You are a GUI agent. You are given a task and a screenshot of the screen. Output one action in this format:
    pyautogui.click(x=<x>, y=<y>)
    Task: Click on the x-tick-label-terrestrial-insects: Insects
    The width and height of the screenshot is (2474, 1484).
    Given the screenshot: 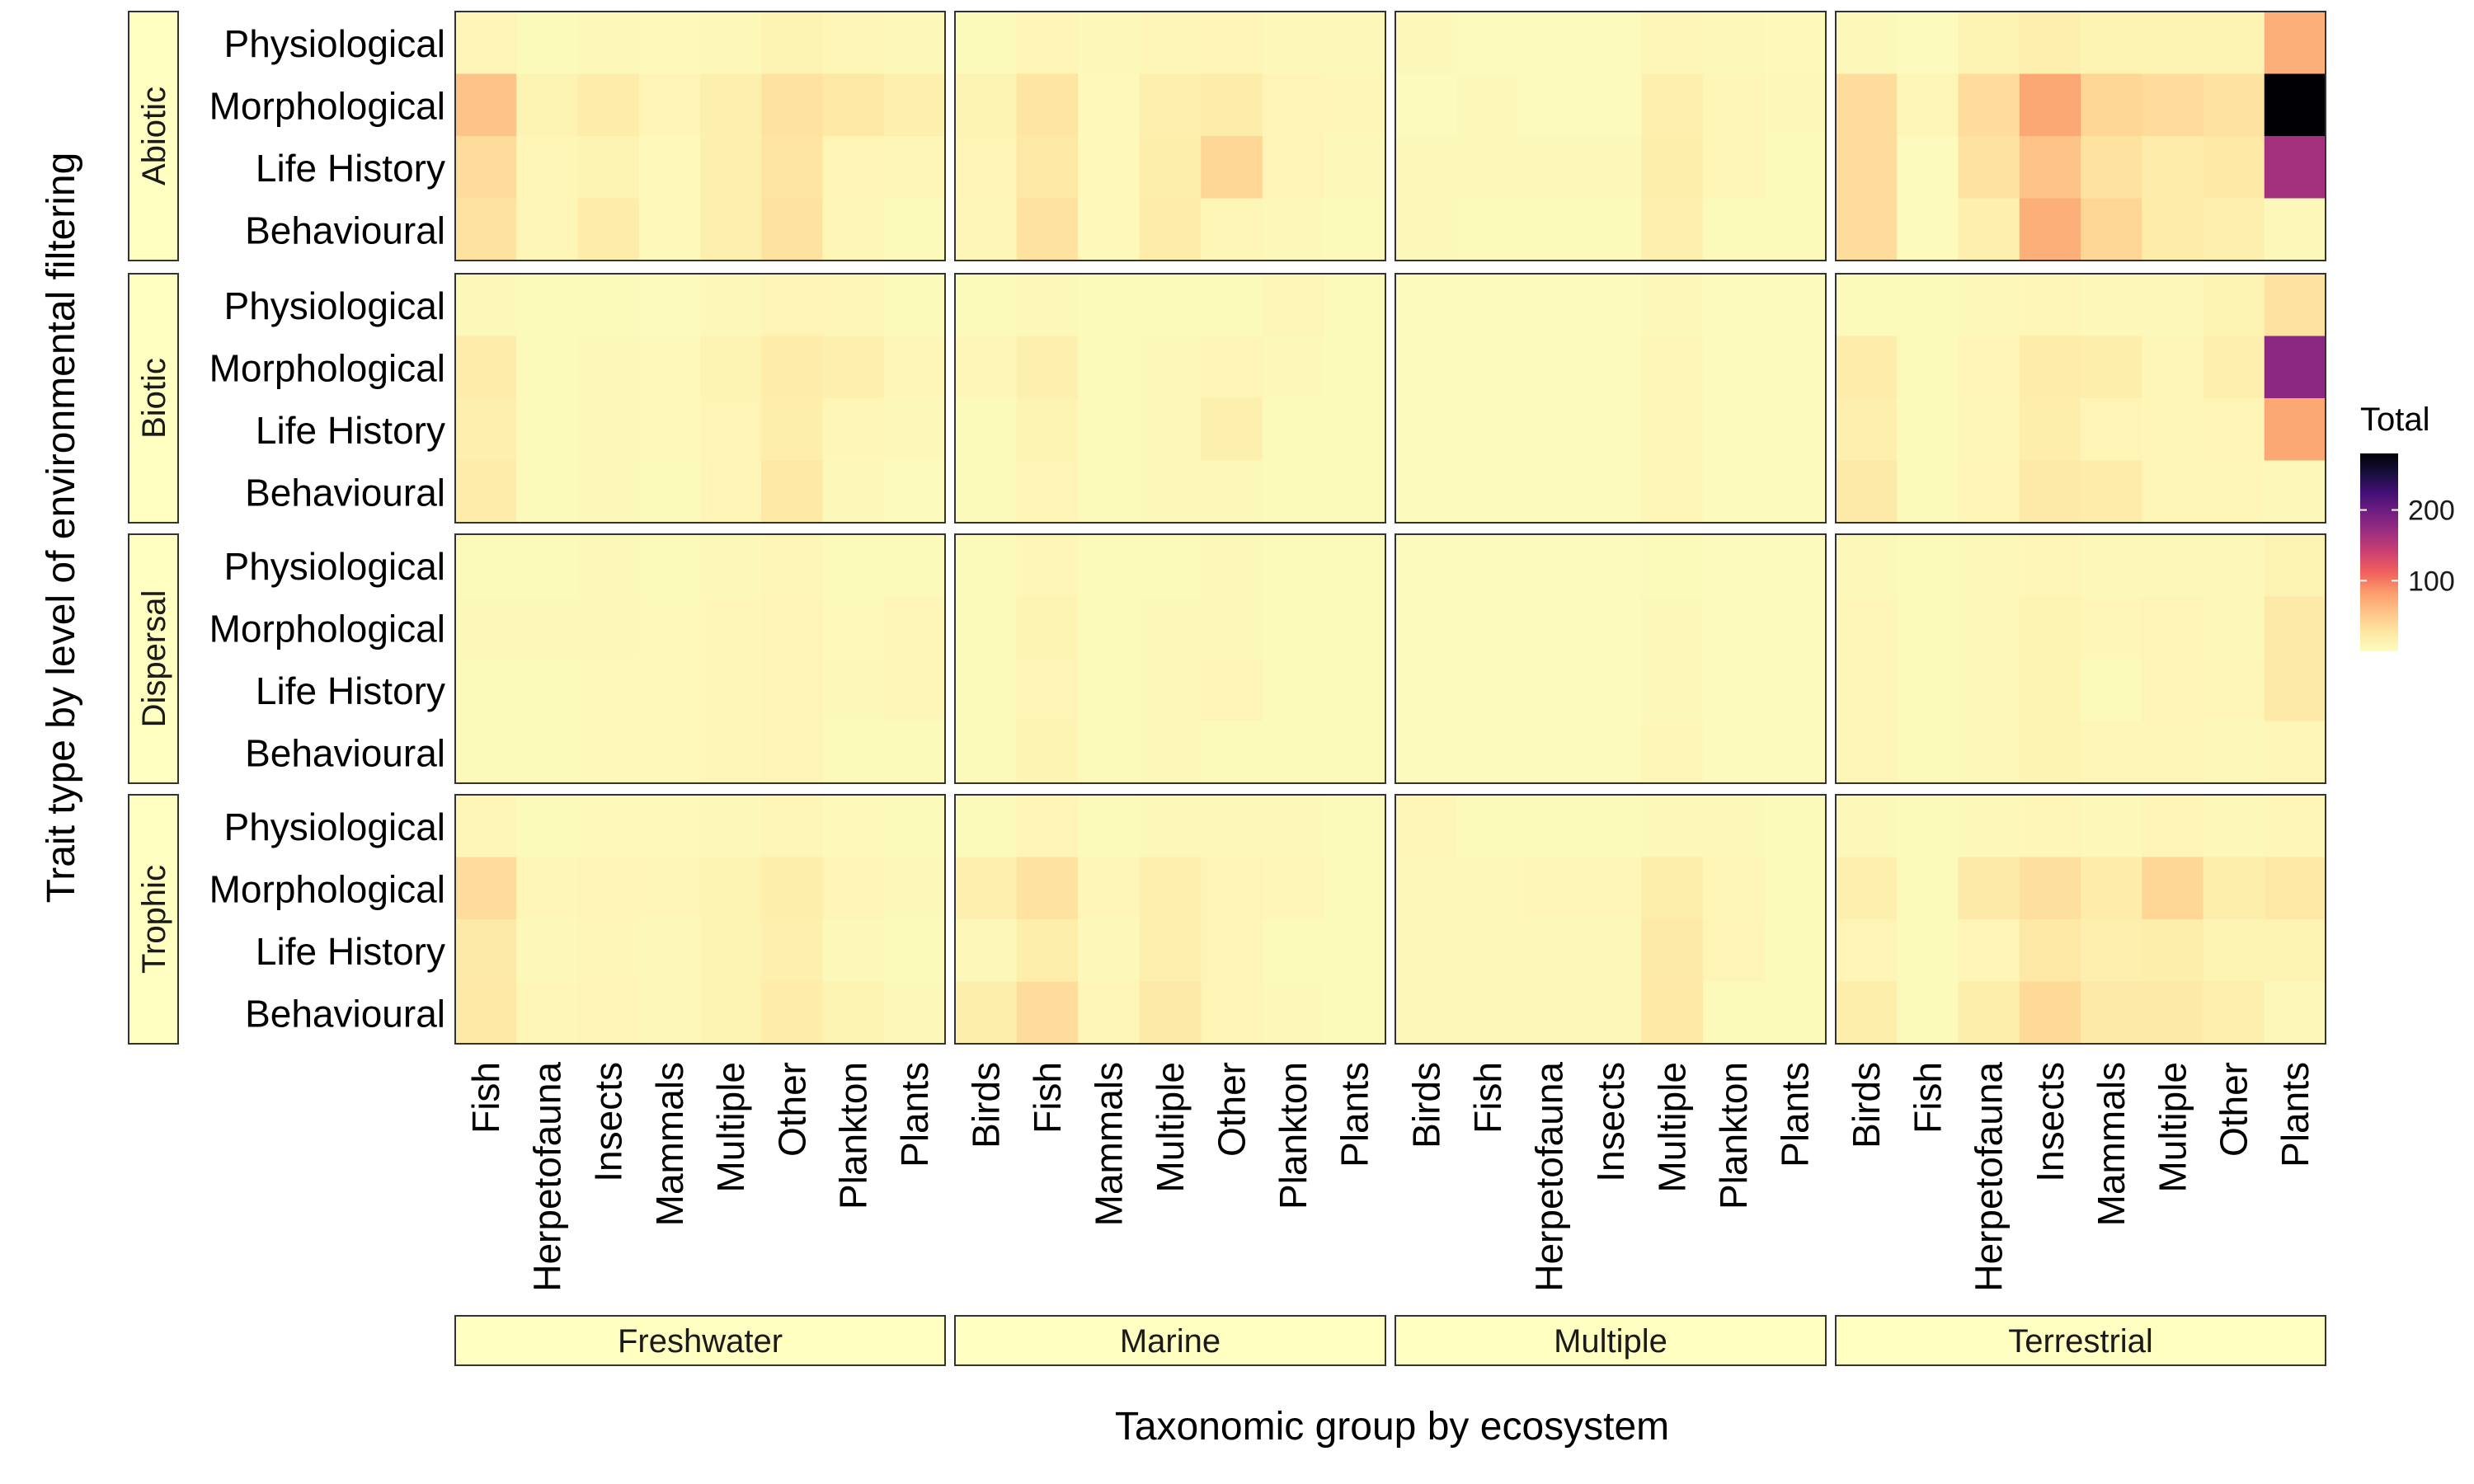 What is the action you would take?
    pyautogui.click(x=2050, y=1122)
    